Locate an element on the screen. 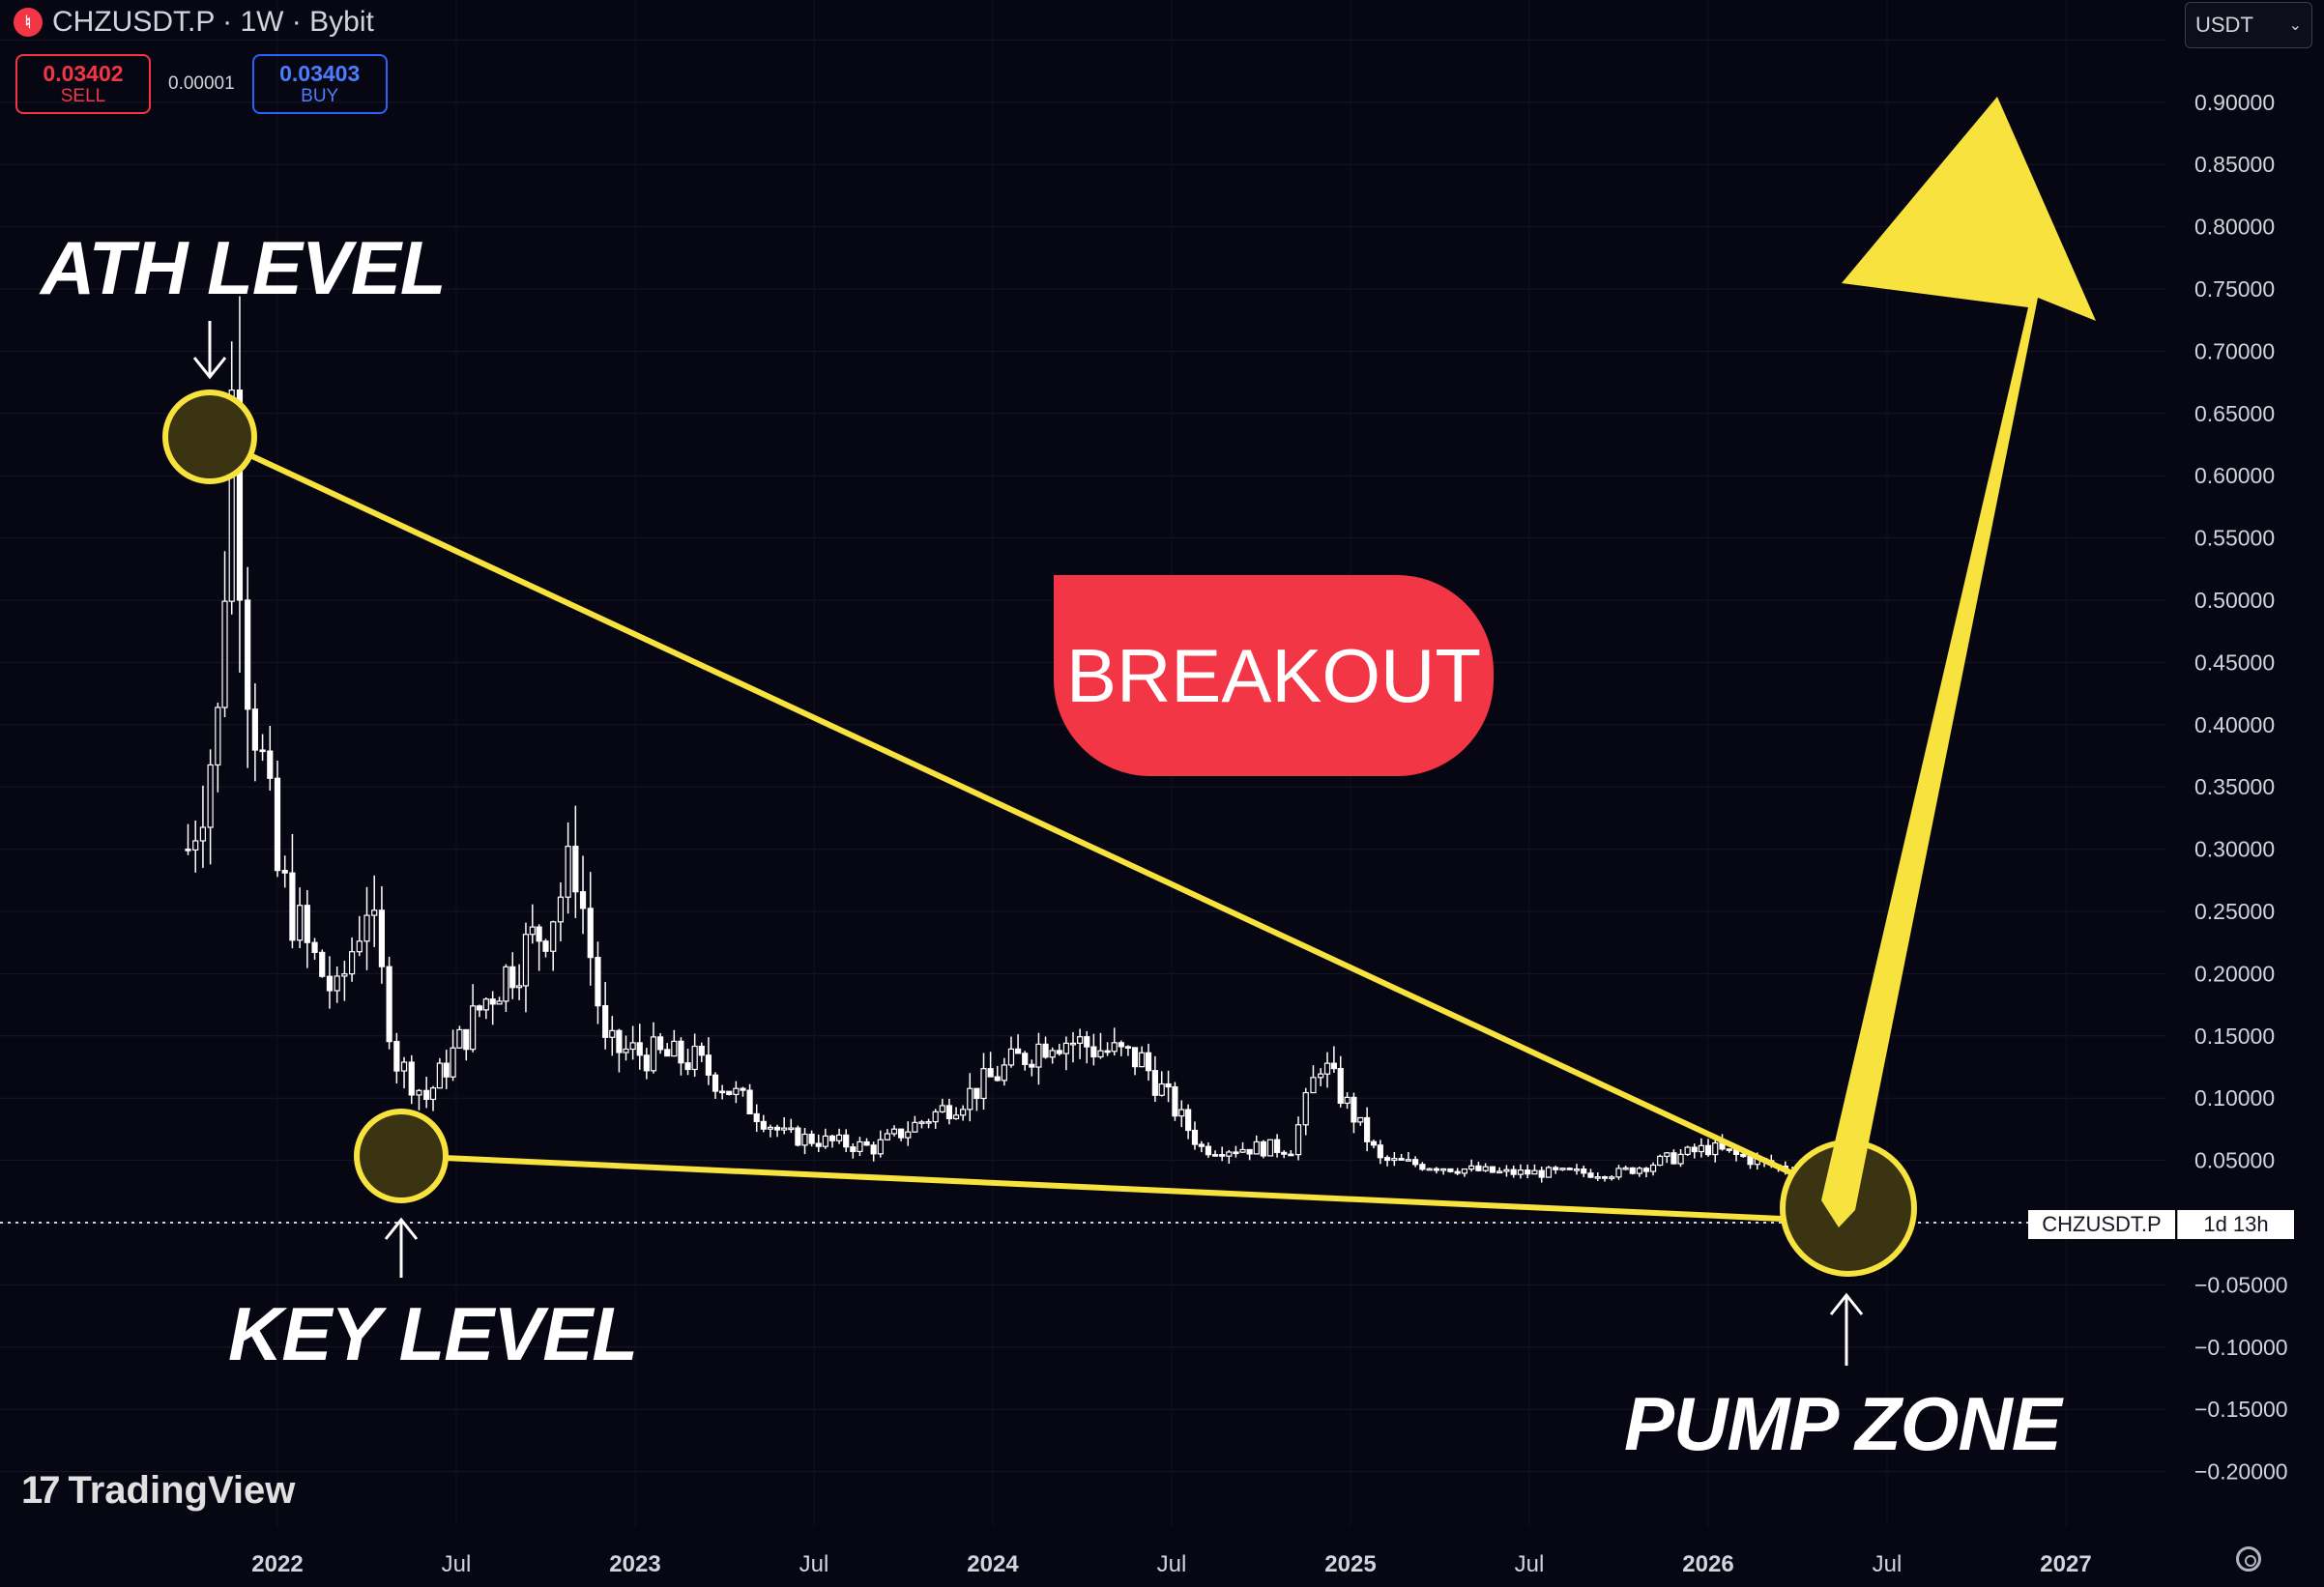 The image size is (2324, 1587). price-tick-label: 0.25000 is located at coordinates (2234, 911).